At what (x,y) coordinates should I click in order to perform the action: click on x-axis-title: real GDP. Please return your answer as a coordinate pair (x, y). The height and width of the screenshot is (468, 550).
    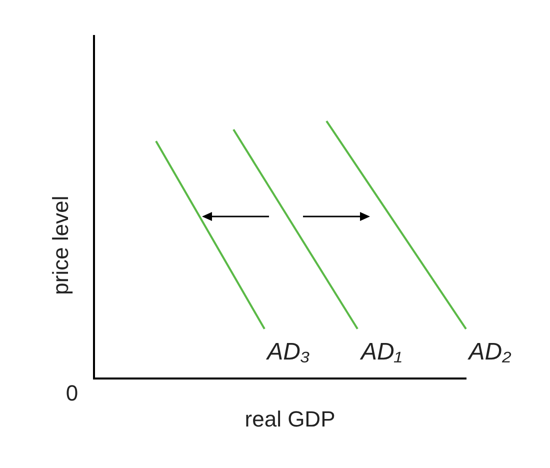
    Looking at the image, I should click on (290, 419).